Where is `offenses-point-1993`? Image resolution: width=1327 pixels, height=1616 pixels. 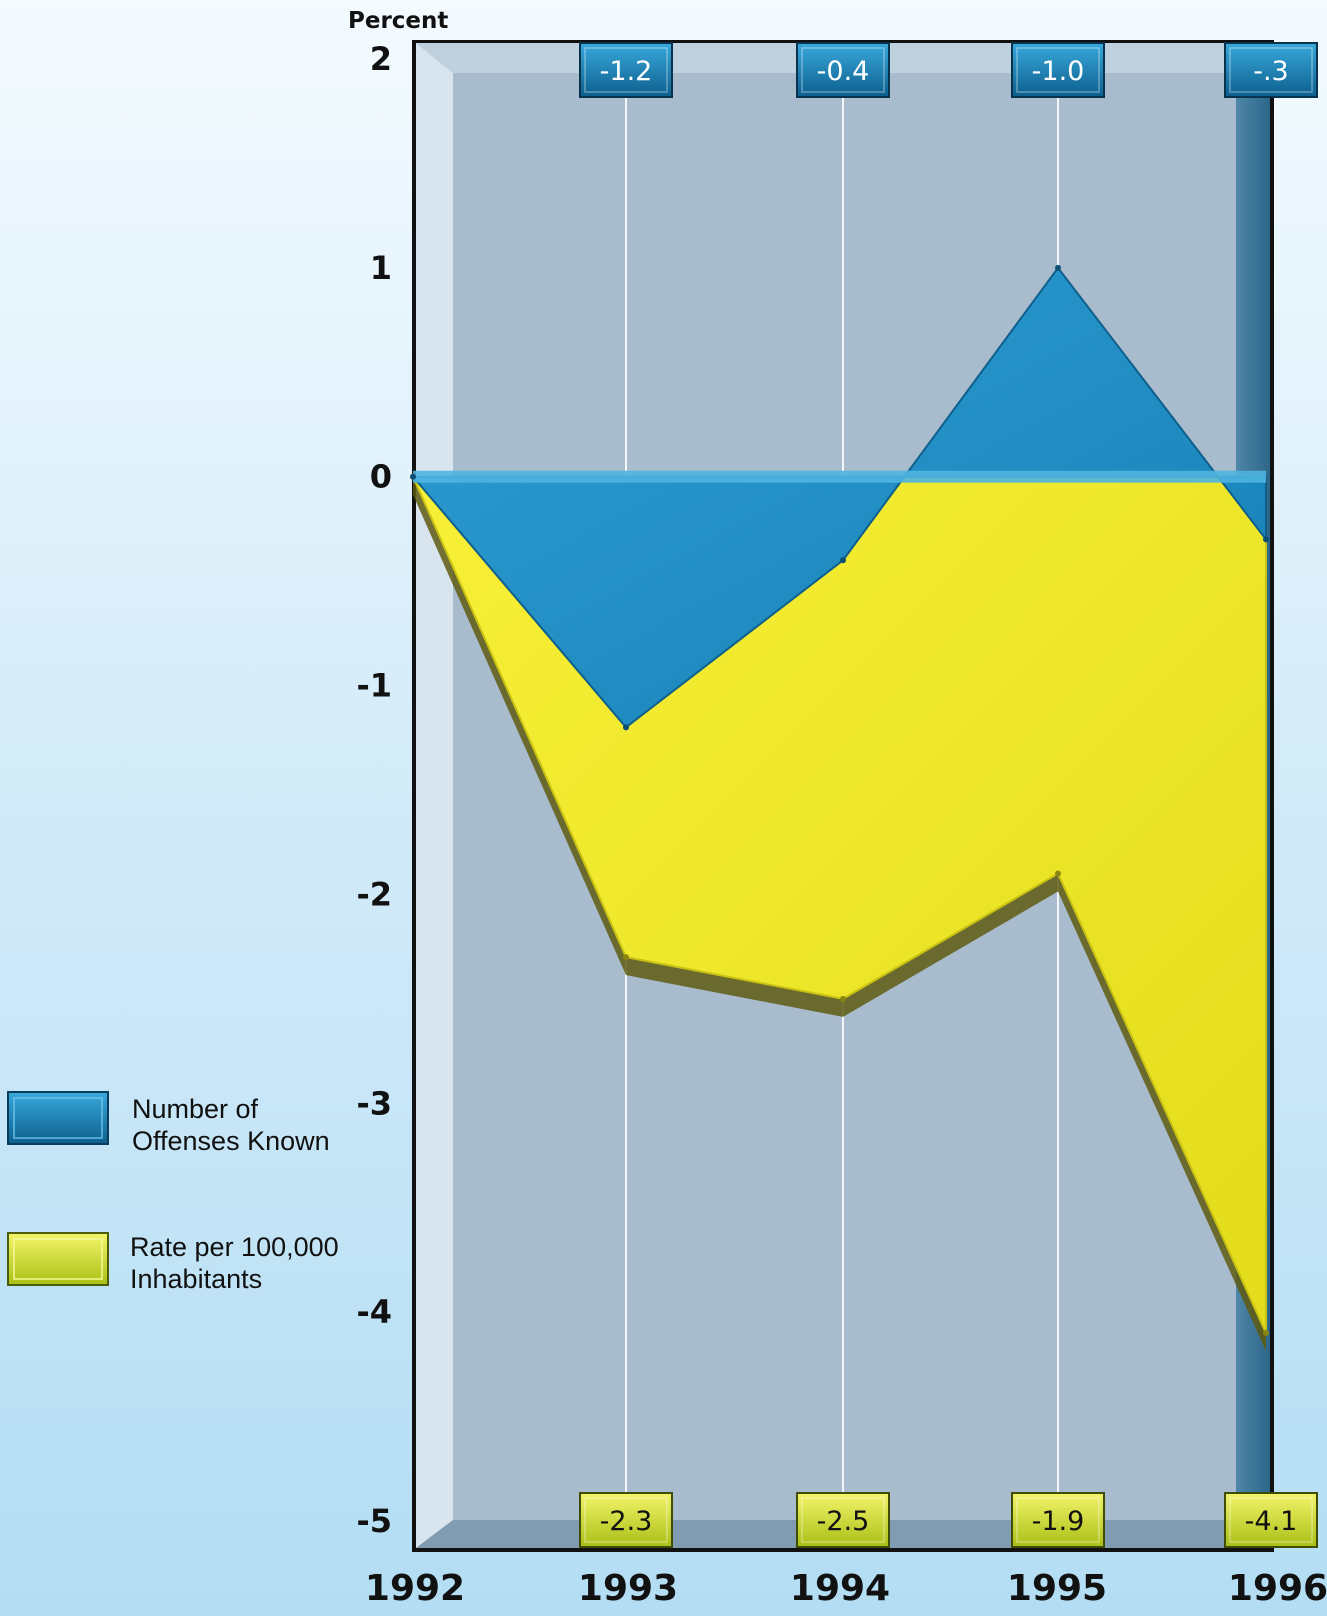 offenses-point-1993 is located at coordinates (626, 727).